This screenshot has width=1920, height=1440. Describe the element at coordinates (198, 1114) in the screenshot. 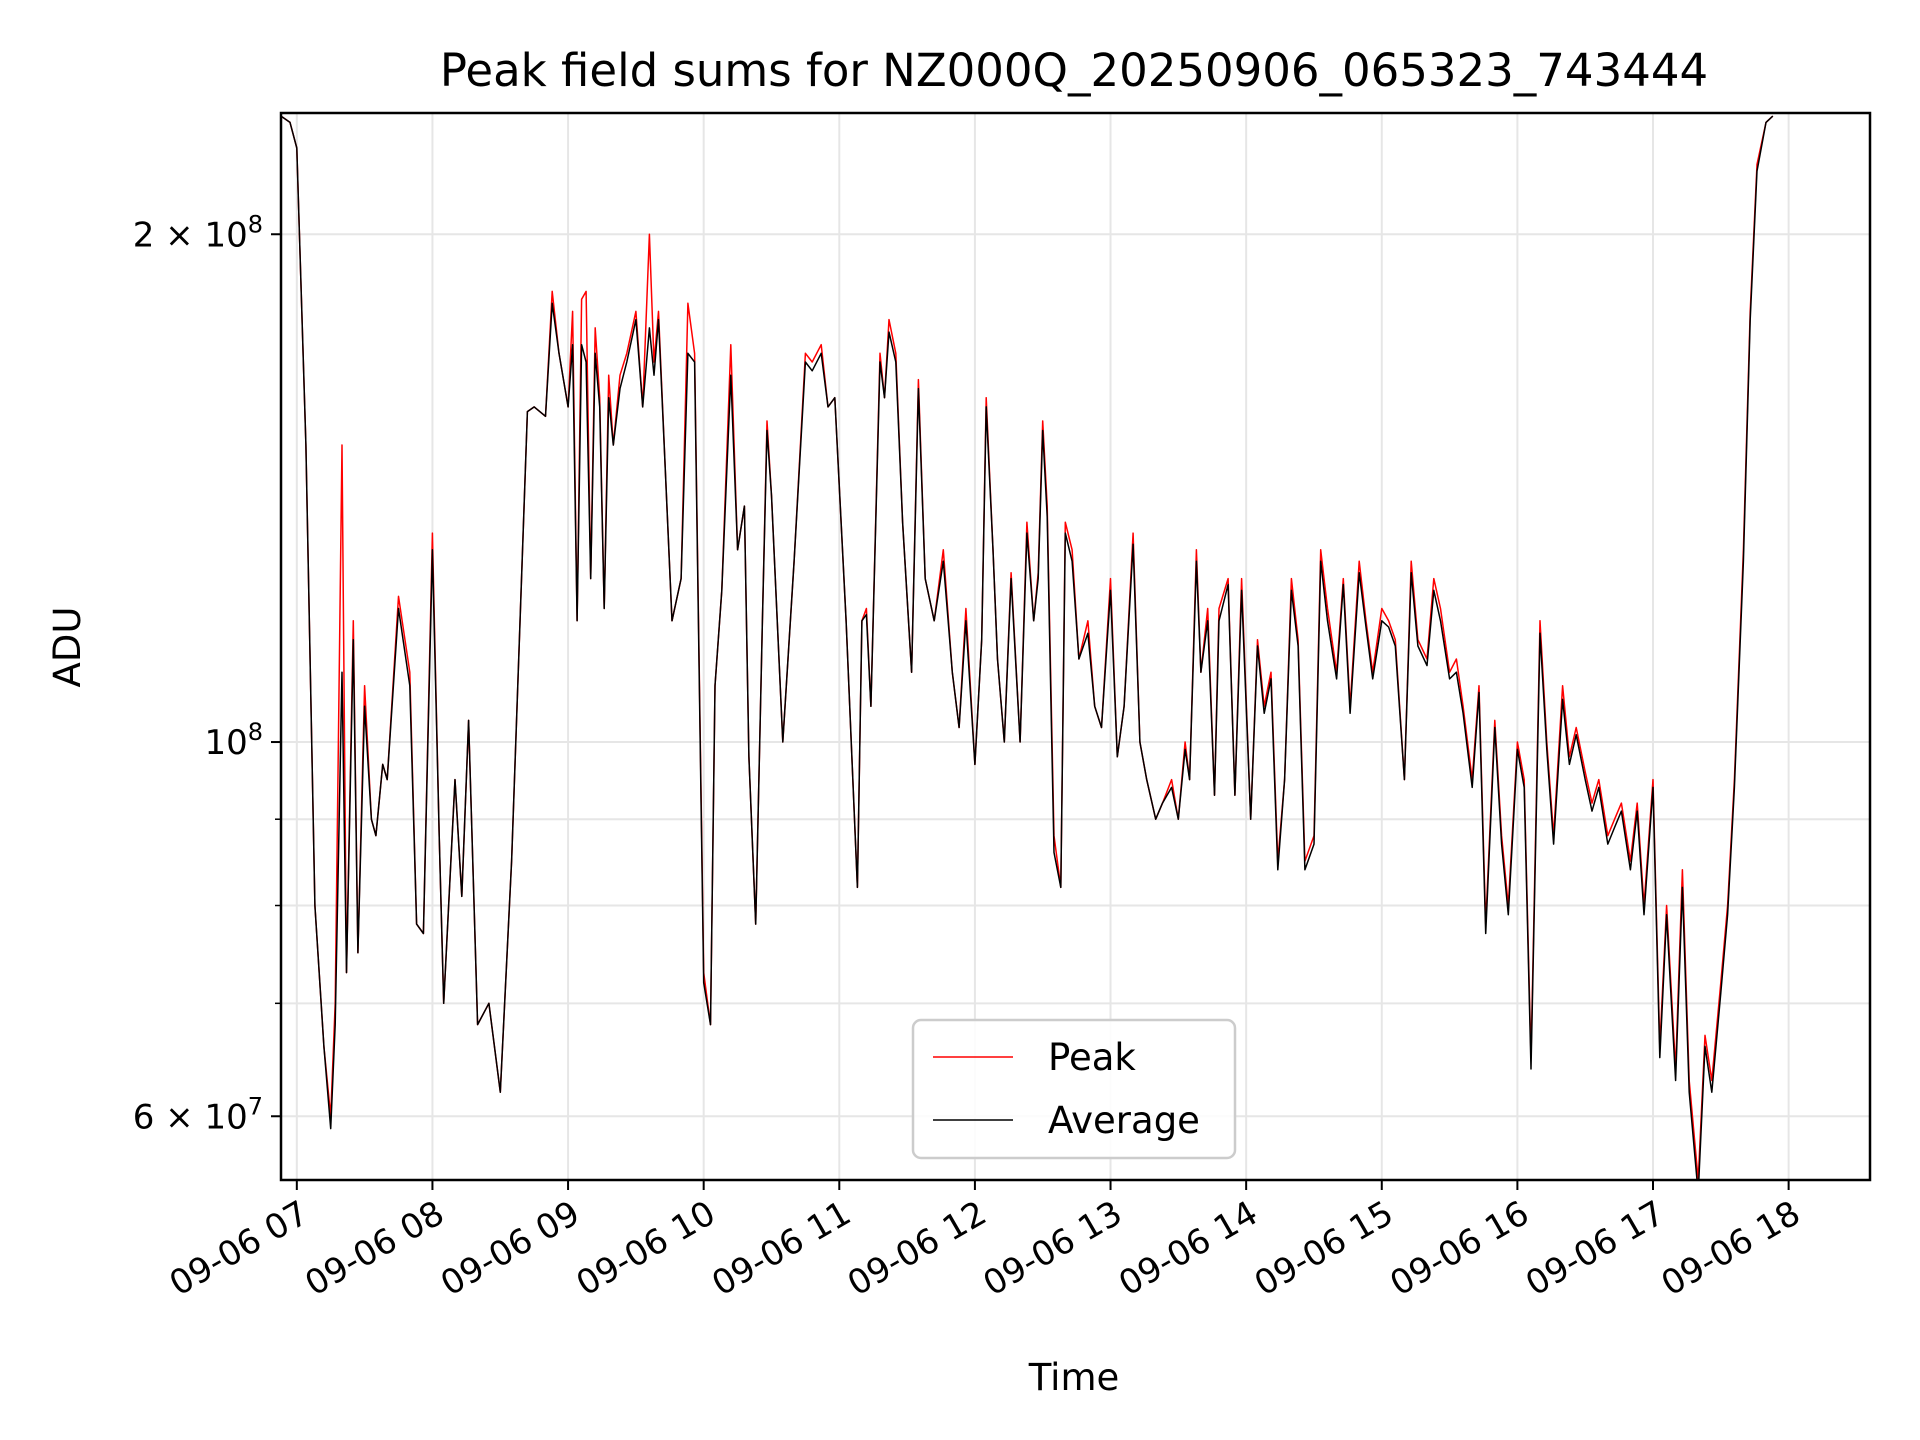

I see `y-tick-label: 6 × 107` at that location.